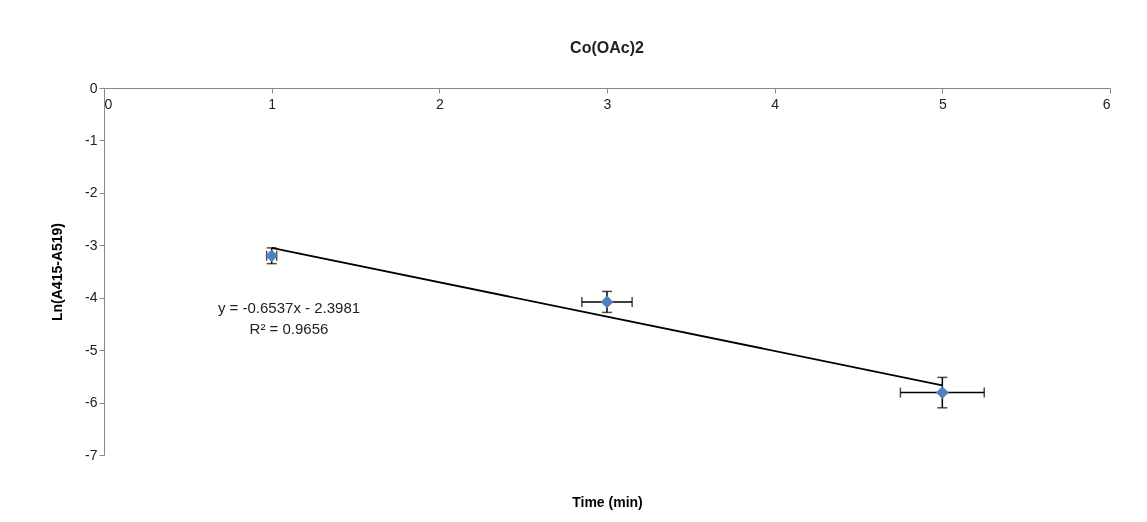 This screenshot has height=522, width=1147. What do you see at coordinates (289, 307) in the screenshot?
I see `annotation: y = -0.6537x - 2.3981` at bounding box center [289, 307].